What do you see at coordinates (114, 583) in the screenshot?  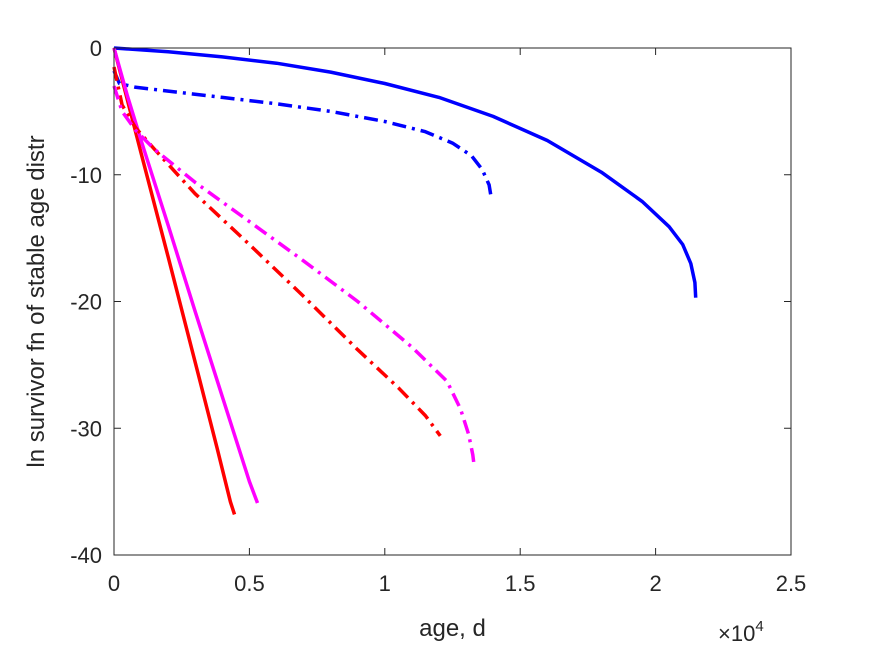 I see `x-tick-label: 0` at bounding box center [114, 583].